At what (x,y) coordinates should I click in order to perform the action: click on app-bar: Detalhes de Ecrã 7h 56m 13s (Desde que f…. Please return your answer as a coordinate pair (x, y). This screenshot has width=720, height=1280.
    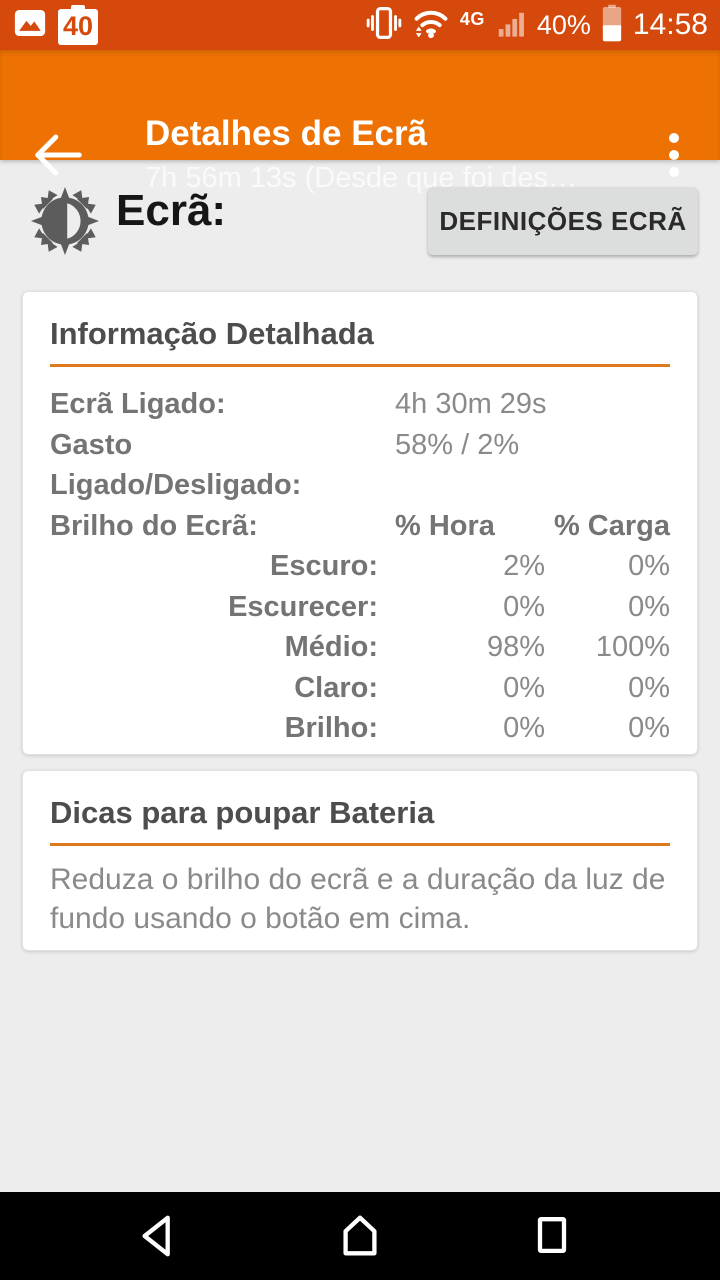
    Looking at the image, I should click on (360, 122).